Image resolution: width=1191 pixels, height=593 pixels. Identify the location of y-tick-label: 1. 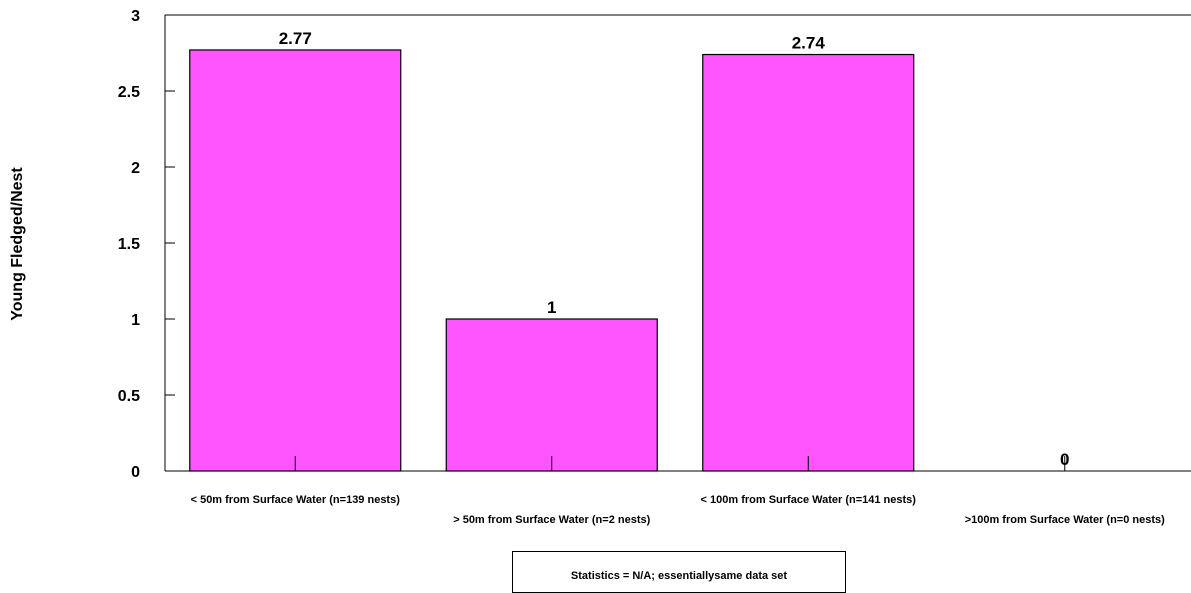
(135, 320).